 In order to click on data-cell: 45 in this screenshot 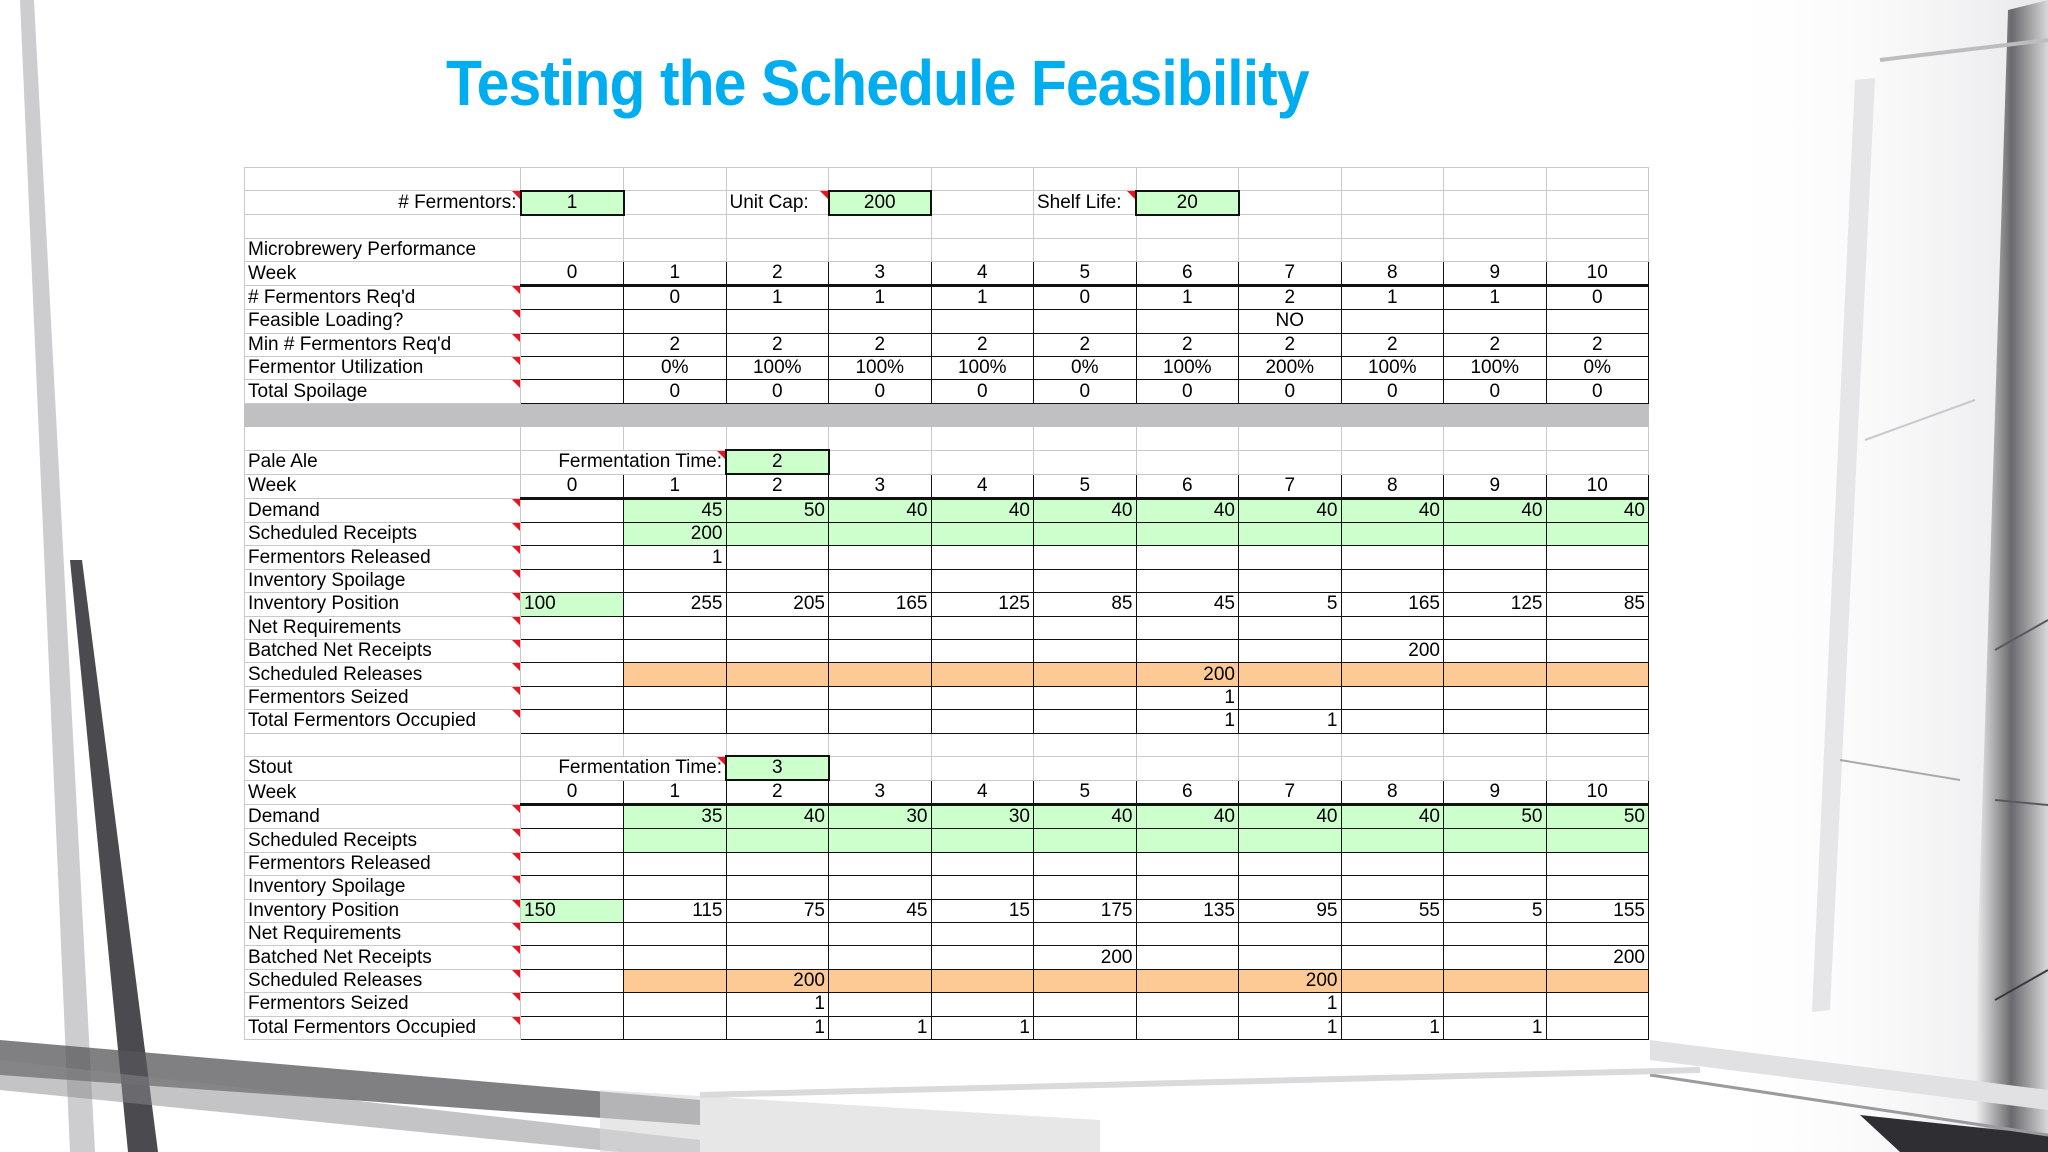, I will do `click(880, 910)`.